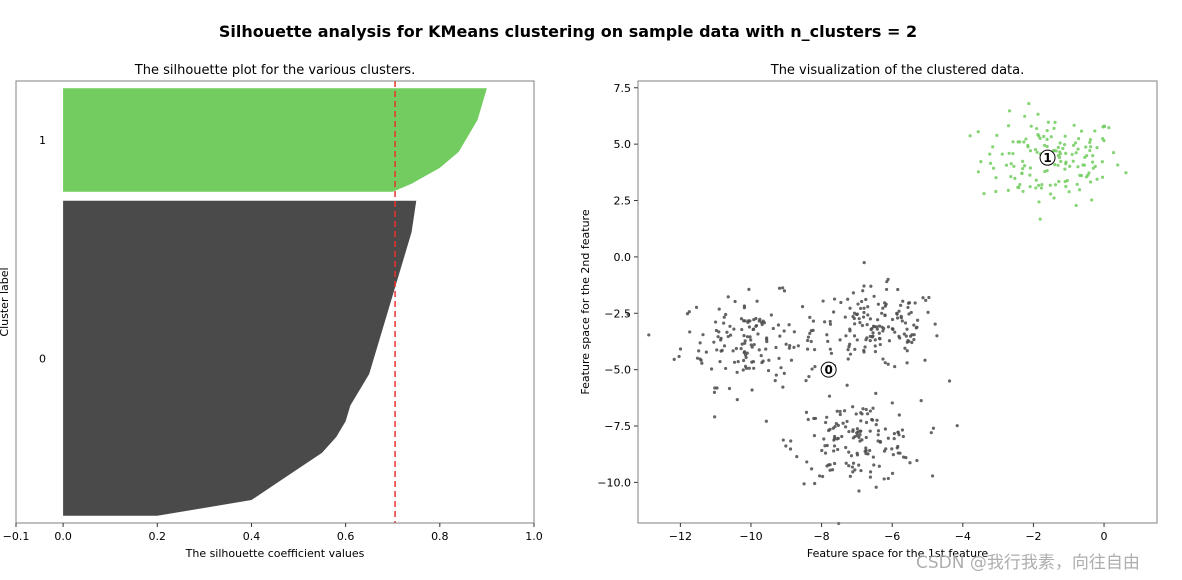 Image resolution: width=1182 pixels, height=580 pixels. Describe the element at coordinates (42, 358) in the screenshot. I see `y-tick-label: 0` at that location.